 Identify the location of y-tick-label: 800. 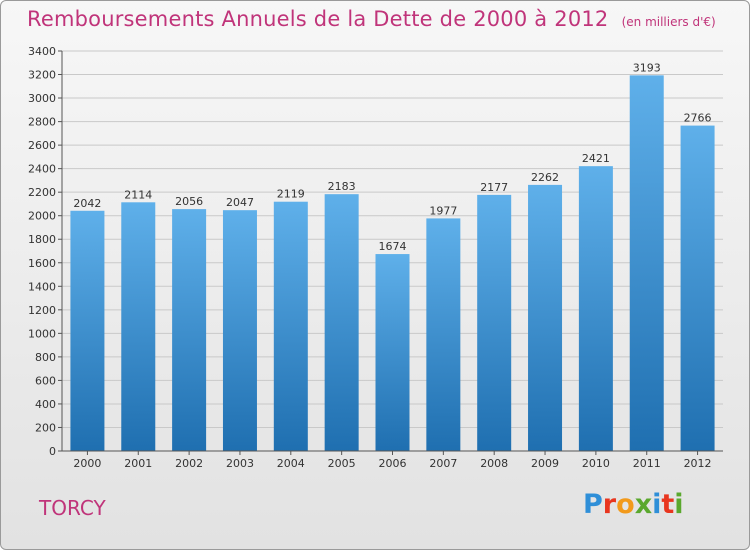
(45, 357).